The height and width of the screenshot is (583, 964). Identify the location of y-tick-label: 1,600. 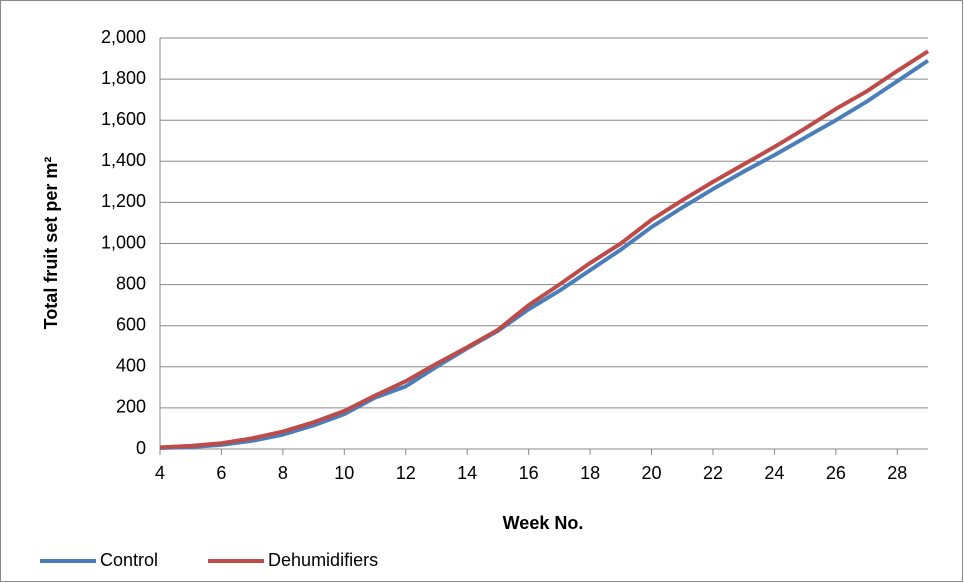
(123, 119).